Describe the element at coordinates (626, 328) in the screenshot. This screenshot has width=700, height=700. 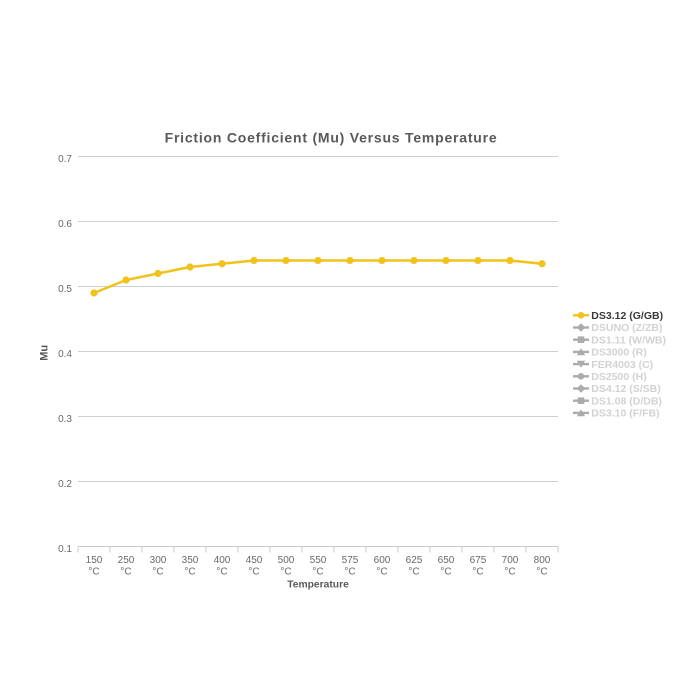
I see `svg-text: DSUNO (Z/ZB)` at that location.